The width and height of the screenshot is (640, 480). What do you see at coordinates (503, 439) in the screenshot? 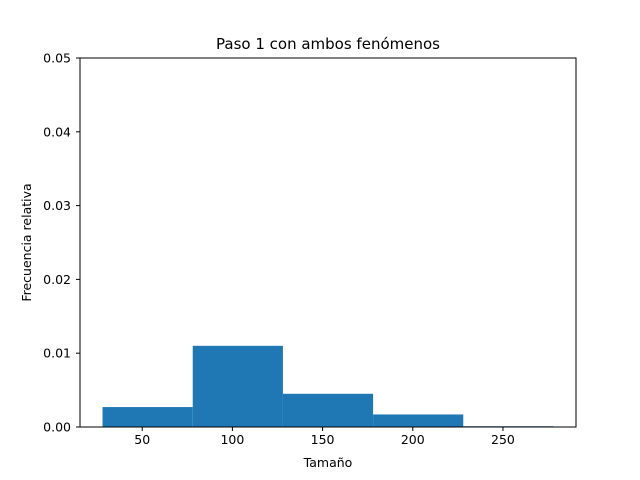
I see `x-tick-label: 250` at bounding box center [503, 439].